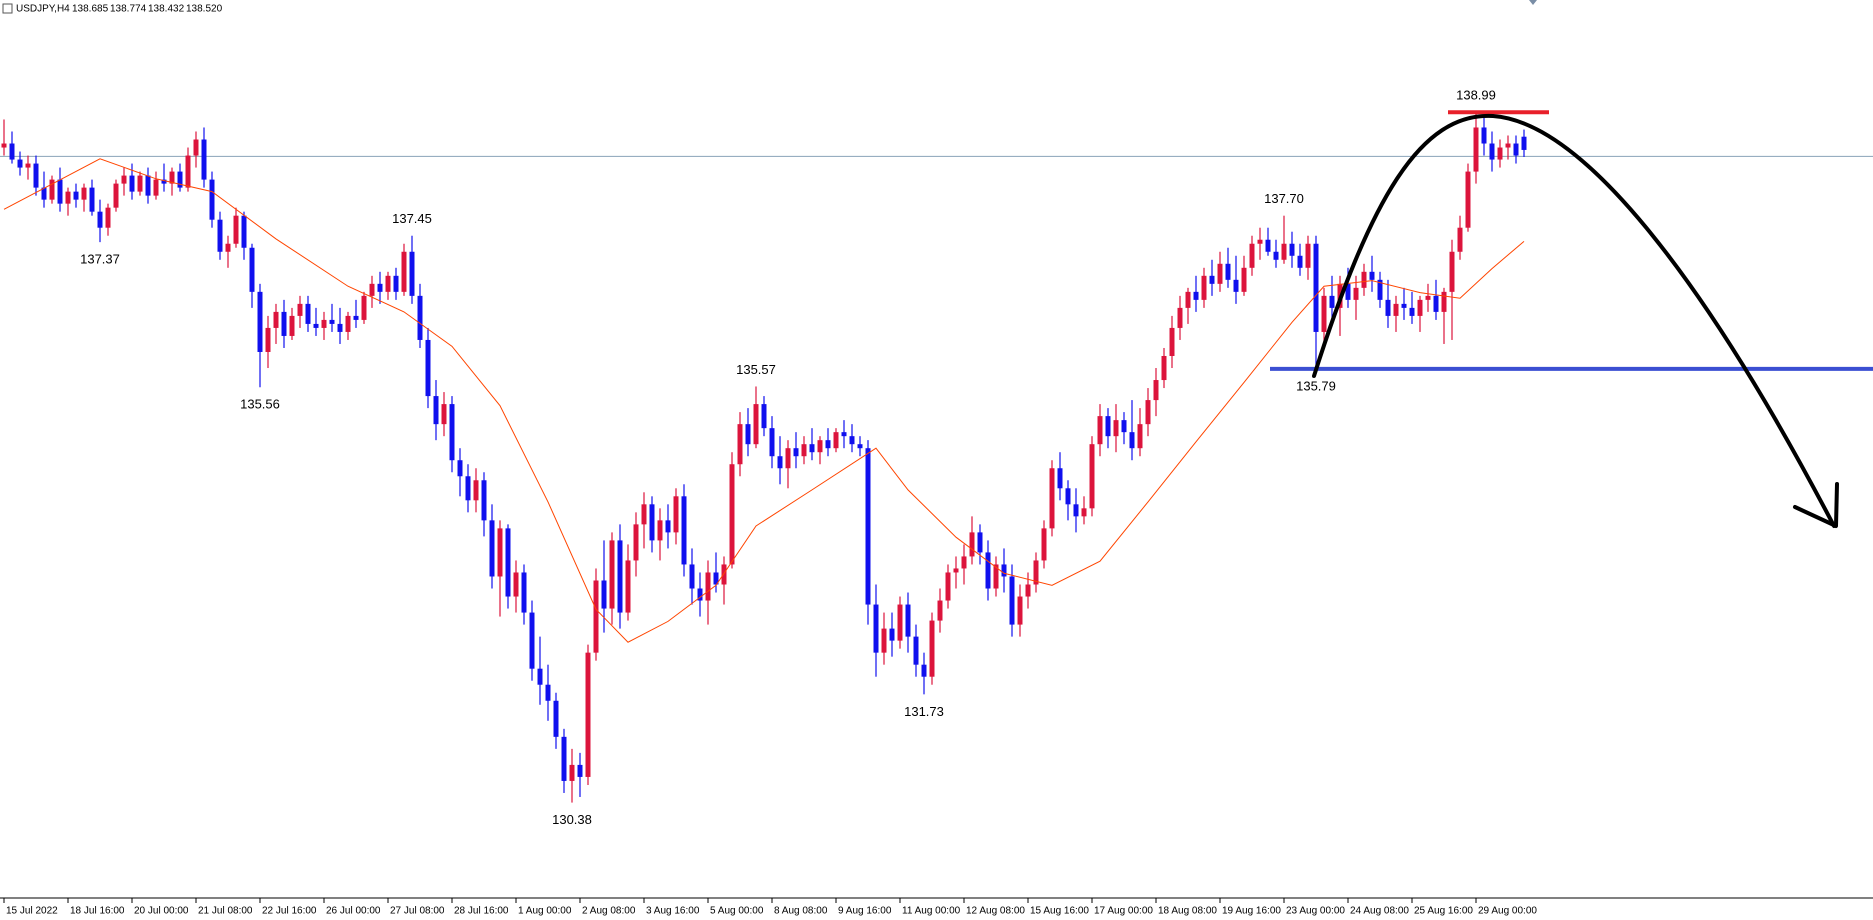 The image size is (1873, 920). What do you see at coordinates (90, 9) in the screenshot?
I see `header-value: 138.685` at bounding box center [90, 9].